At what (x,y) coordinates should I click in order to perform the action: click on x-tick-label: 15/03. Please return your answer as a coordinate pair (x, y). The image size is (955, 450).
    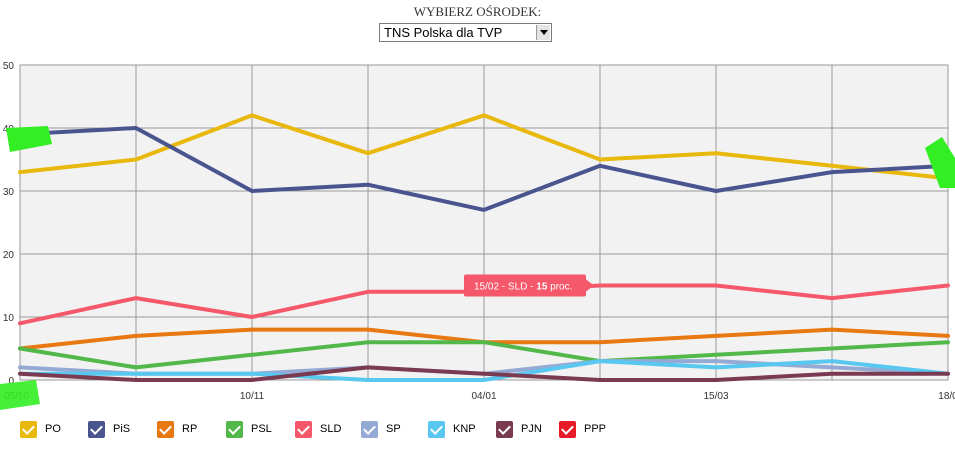
    Looking at the image, I should click on (715, 396).